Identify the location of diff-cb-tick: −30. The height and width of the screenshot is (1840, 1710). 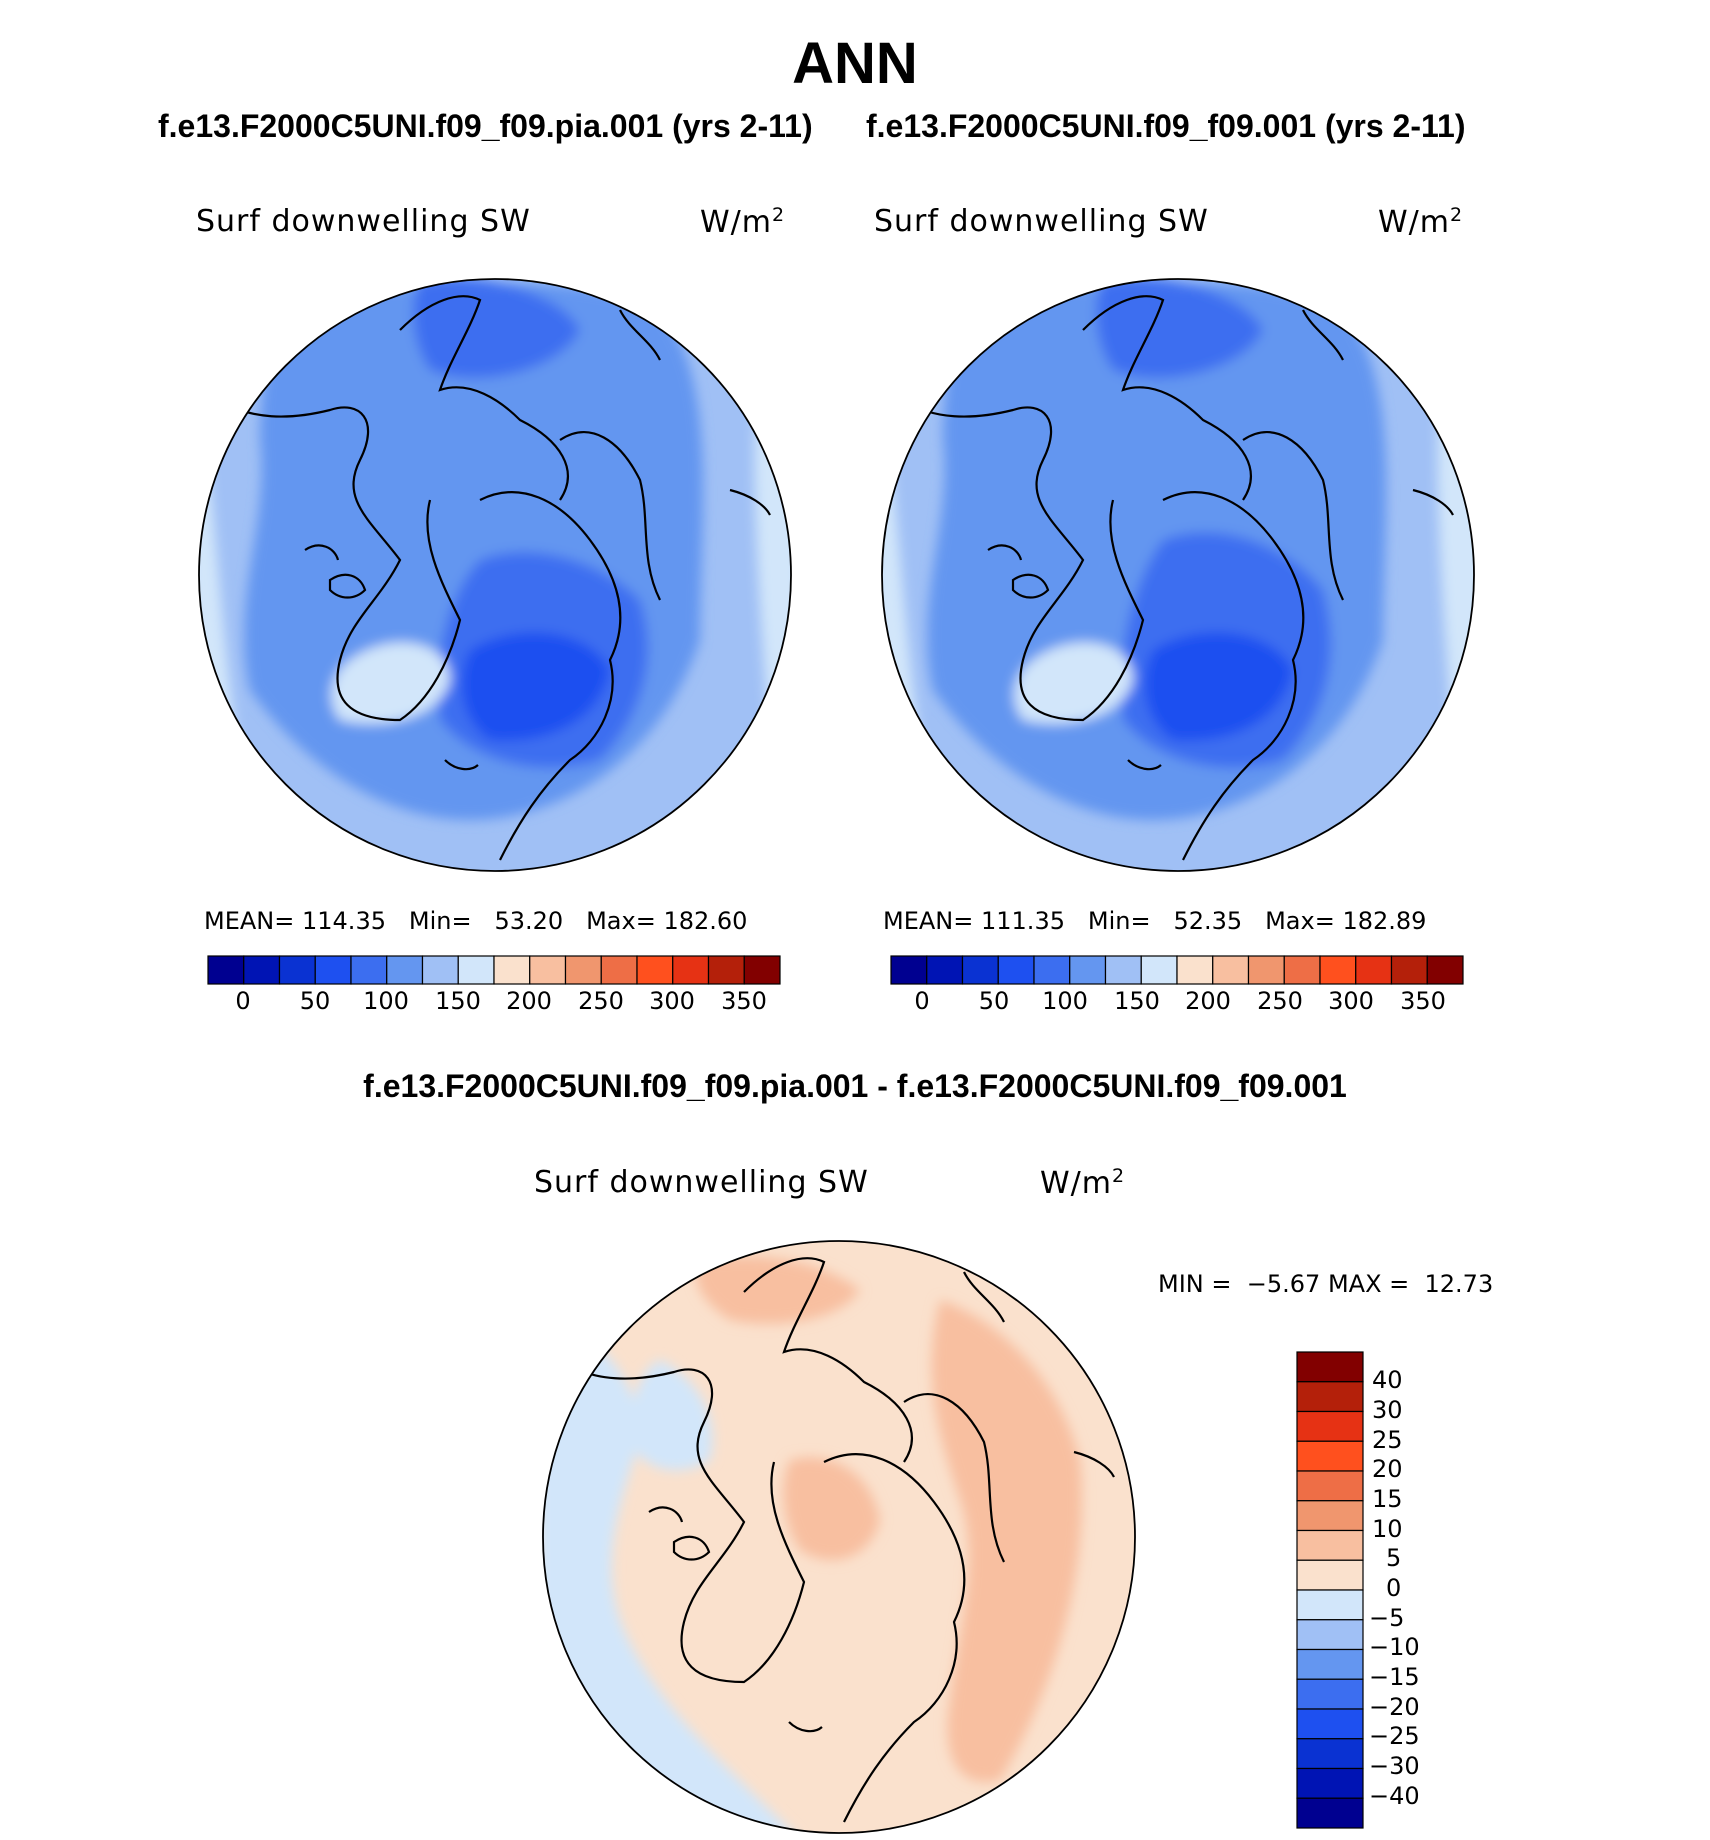
(1394, 1766).